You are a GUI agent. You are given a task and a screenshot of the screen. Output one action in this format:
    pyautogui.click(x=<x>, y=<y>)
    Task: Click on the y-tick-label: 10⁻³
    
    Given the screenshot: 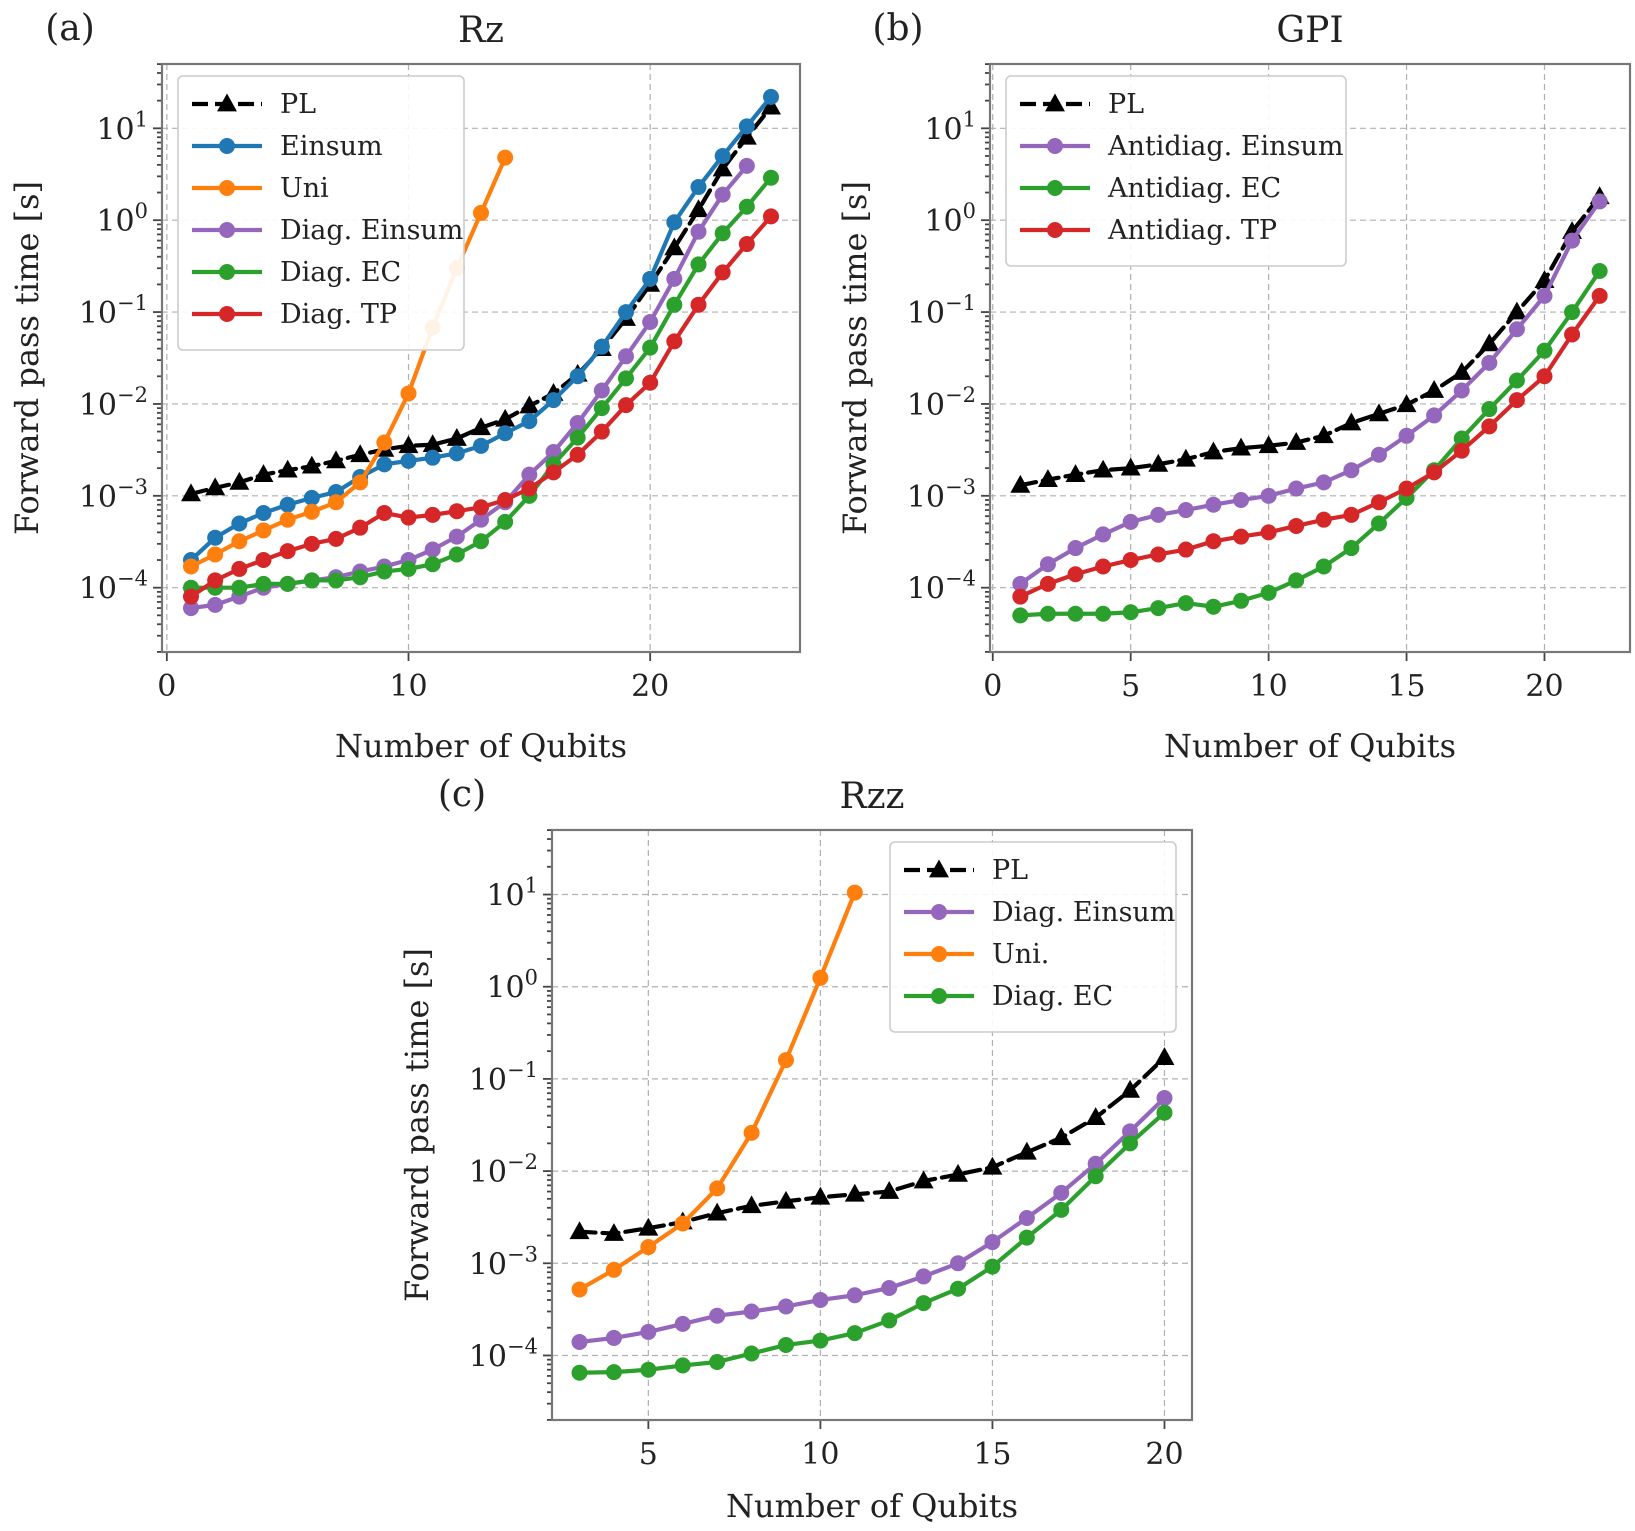 What is the action you would take?
    pyautogui.click(x=941, y=495)
    